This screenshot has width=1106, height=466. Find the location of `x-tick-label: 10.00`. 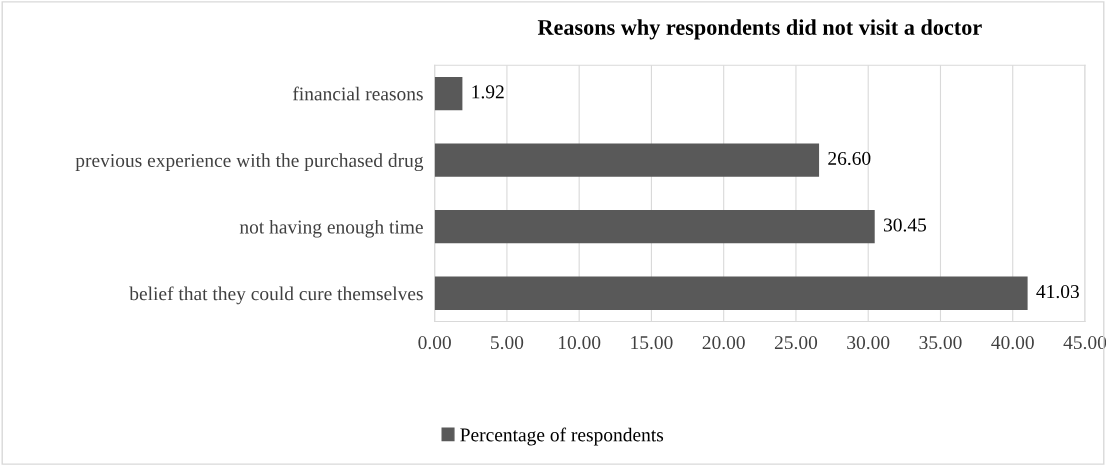

x-tick-label: 10.00 is located at coordinates (580, 342).